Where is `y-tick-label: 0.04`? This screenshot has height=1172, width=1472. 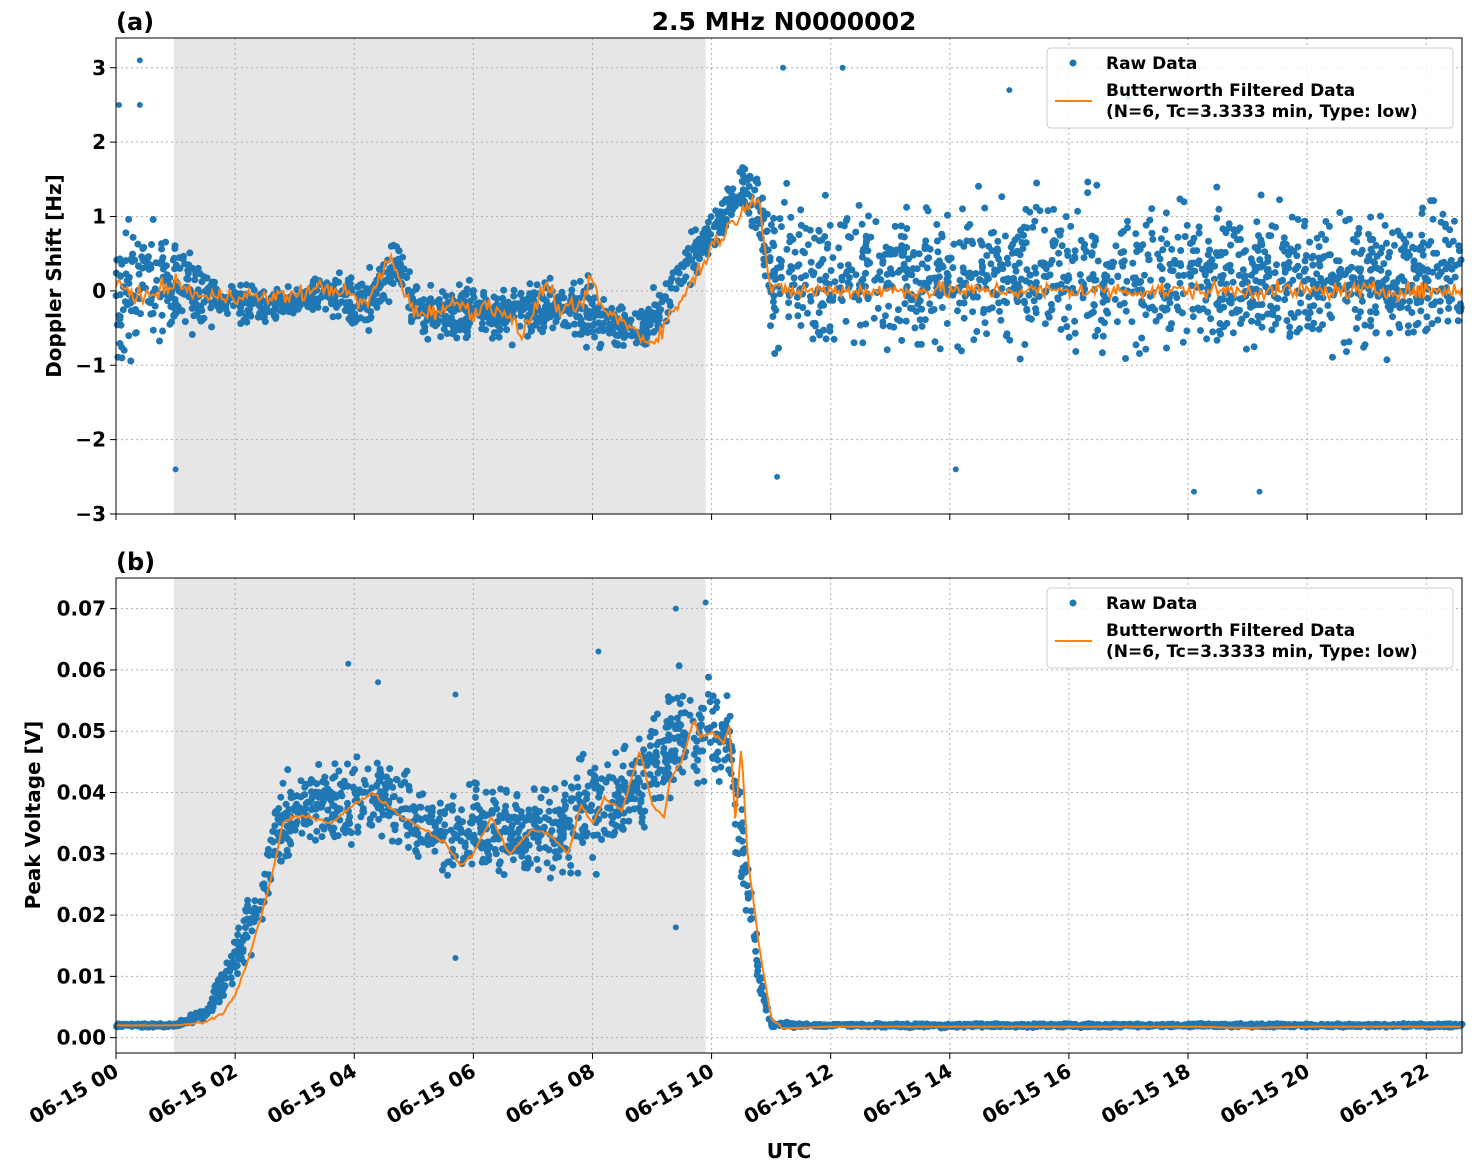 y-tick-label: 0.04 is located at coordinates (81, 793).